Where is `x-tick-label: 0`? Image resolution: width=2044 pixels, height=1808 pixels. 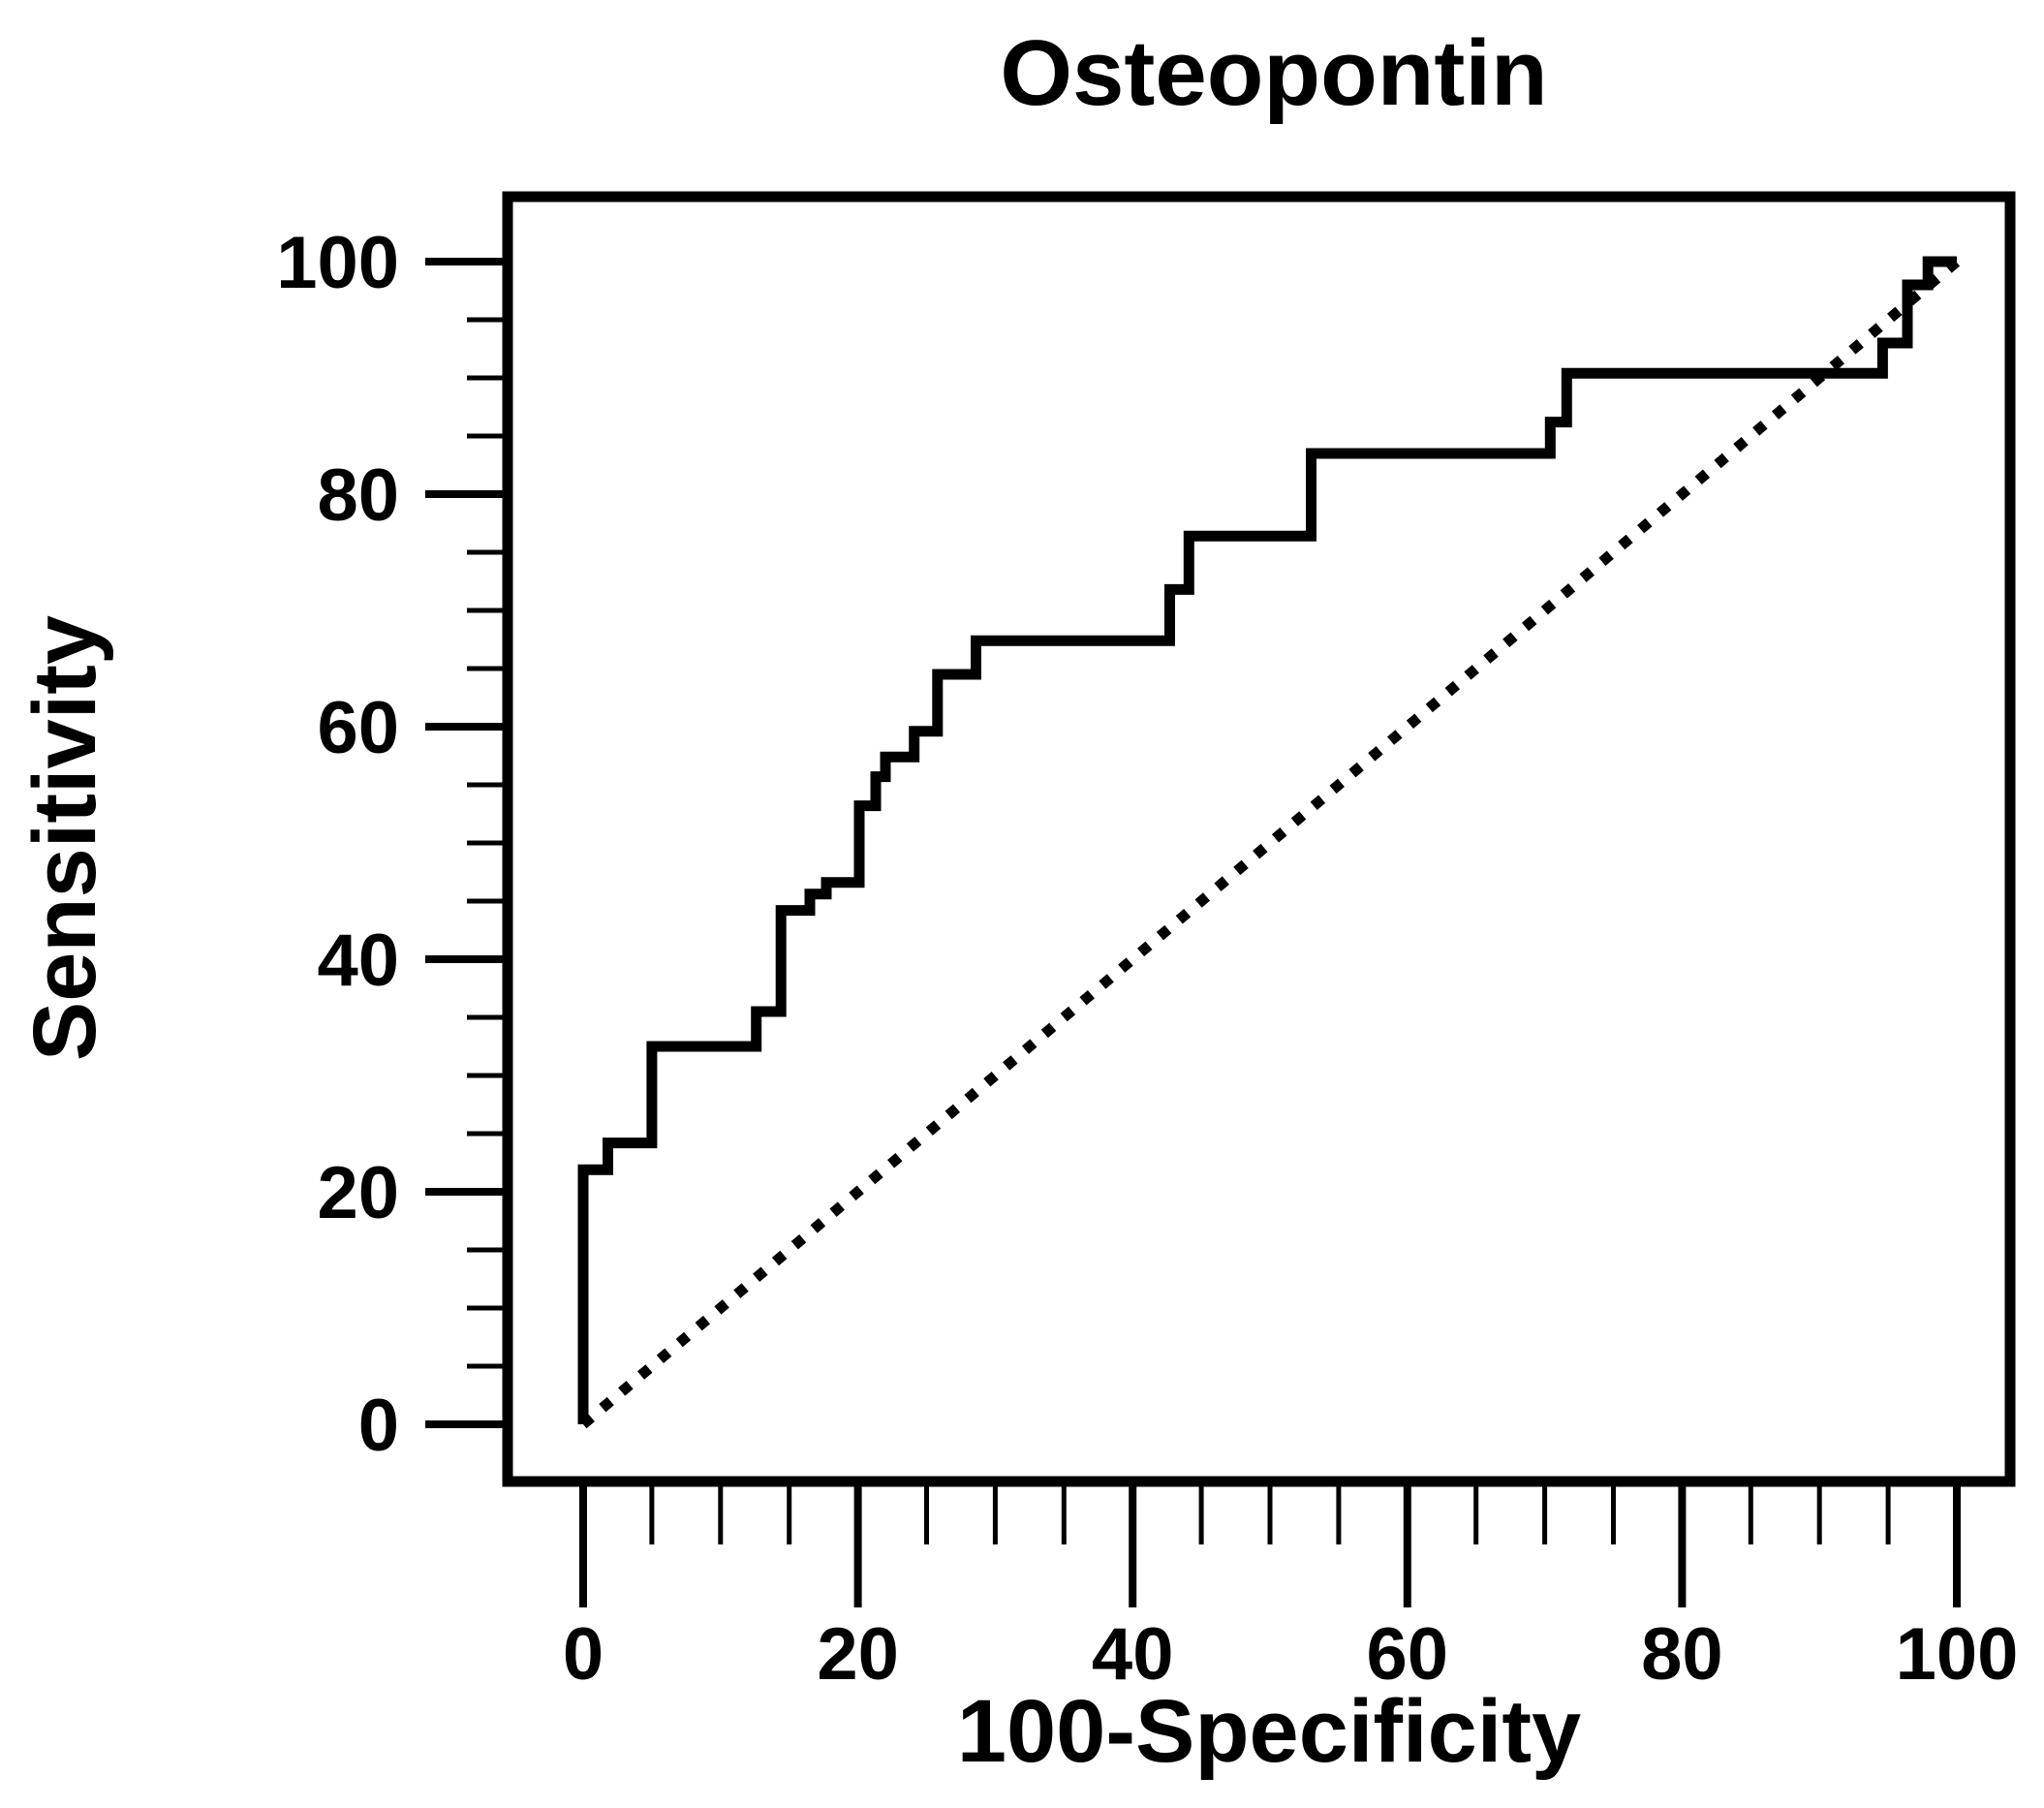
x-tick-label: 0 is located at coordinates (583, 1654).